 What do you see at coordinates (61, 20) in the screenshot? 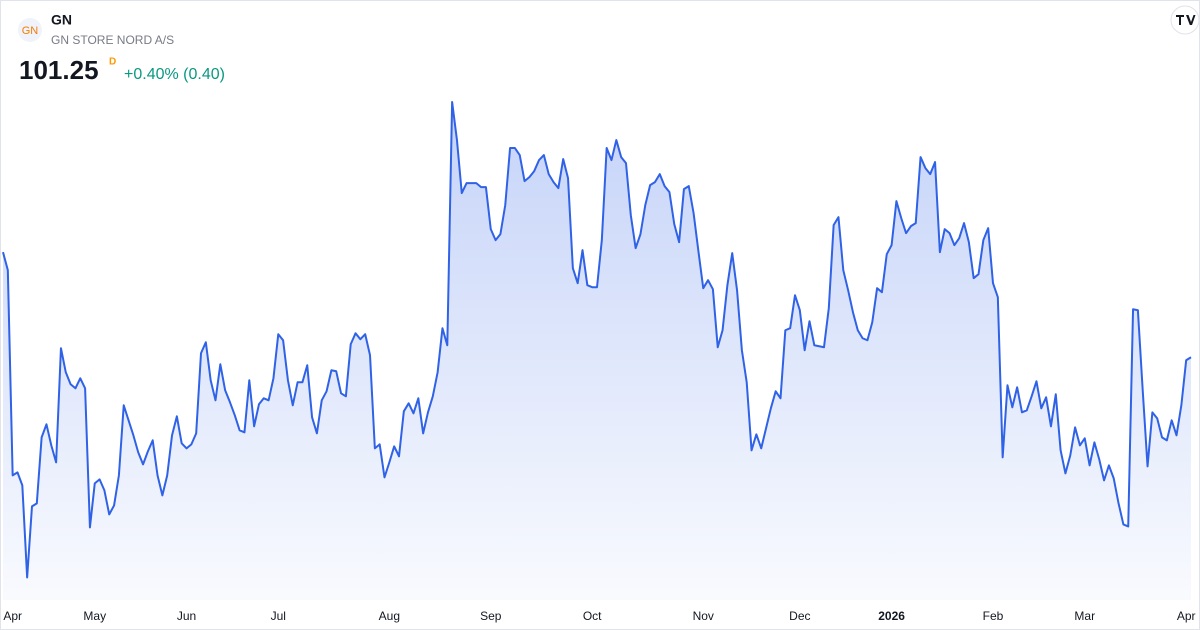
I see `symbol: GN` at bounding box center [61, 20].